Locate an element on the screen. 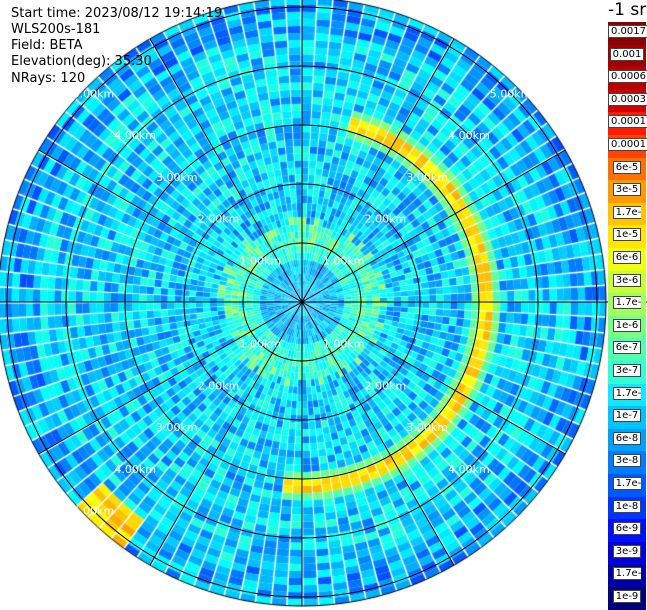  colorbar-tick-label: 3e-9 is located at coordinates (627, 551).